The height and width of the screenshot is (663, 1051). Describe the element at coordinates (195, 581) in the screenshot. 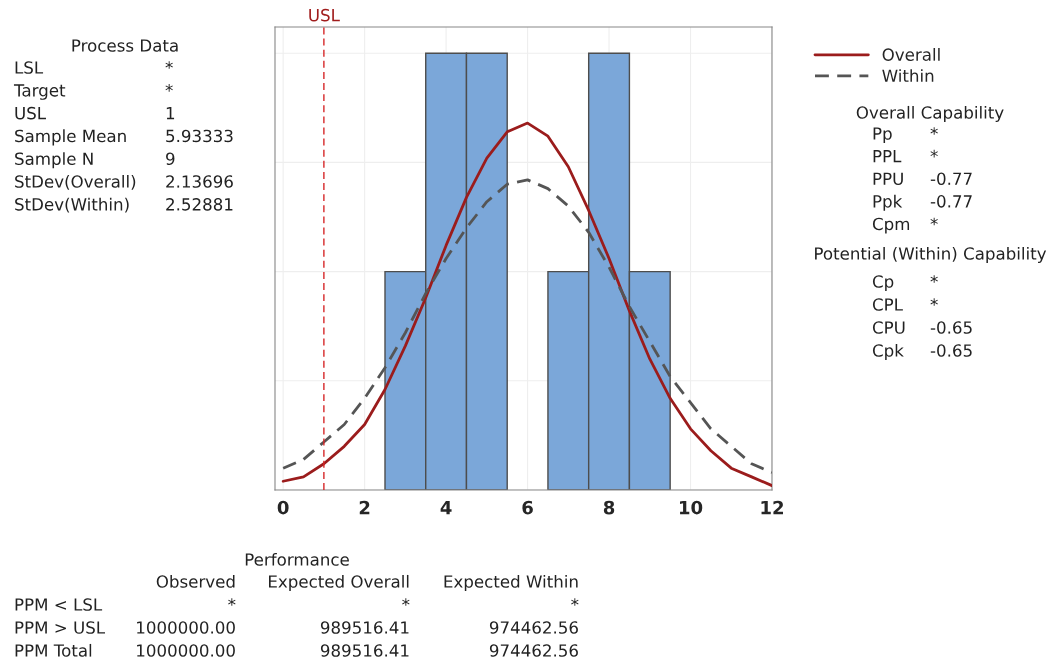

I see `text: Observed` at that location.